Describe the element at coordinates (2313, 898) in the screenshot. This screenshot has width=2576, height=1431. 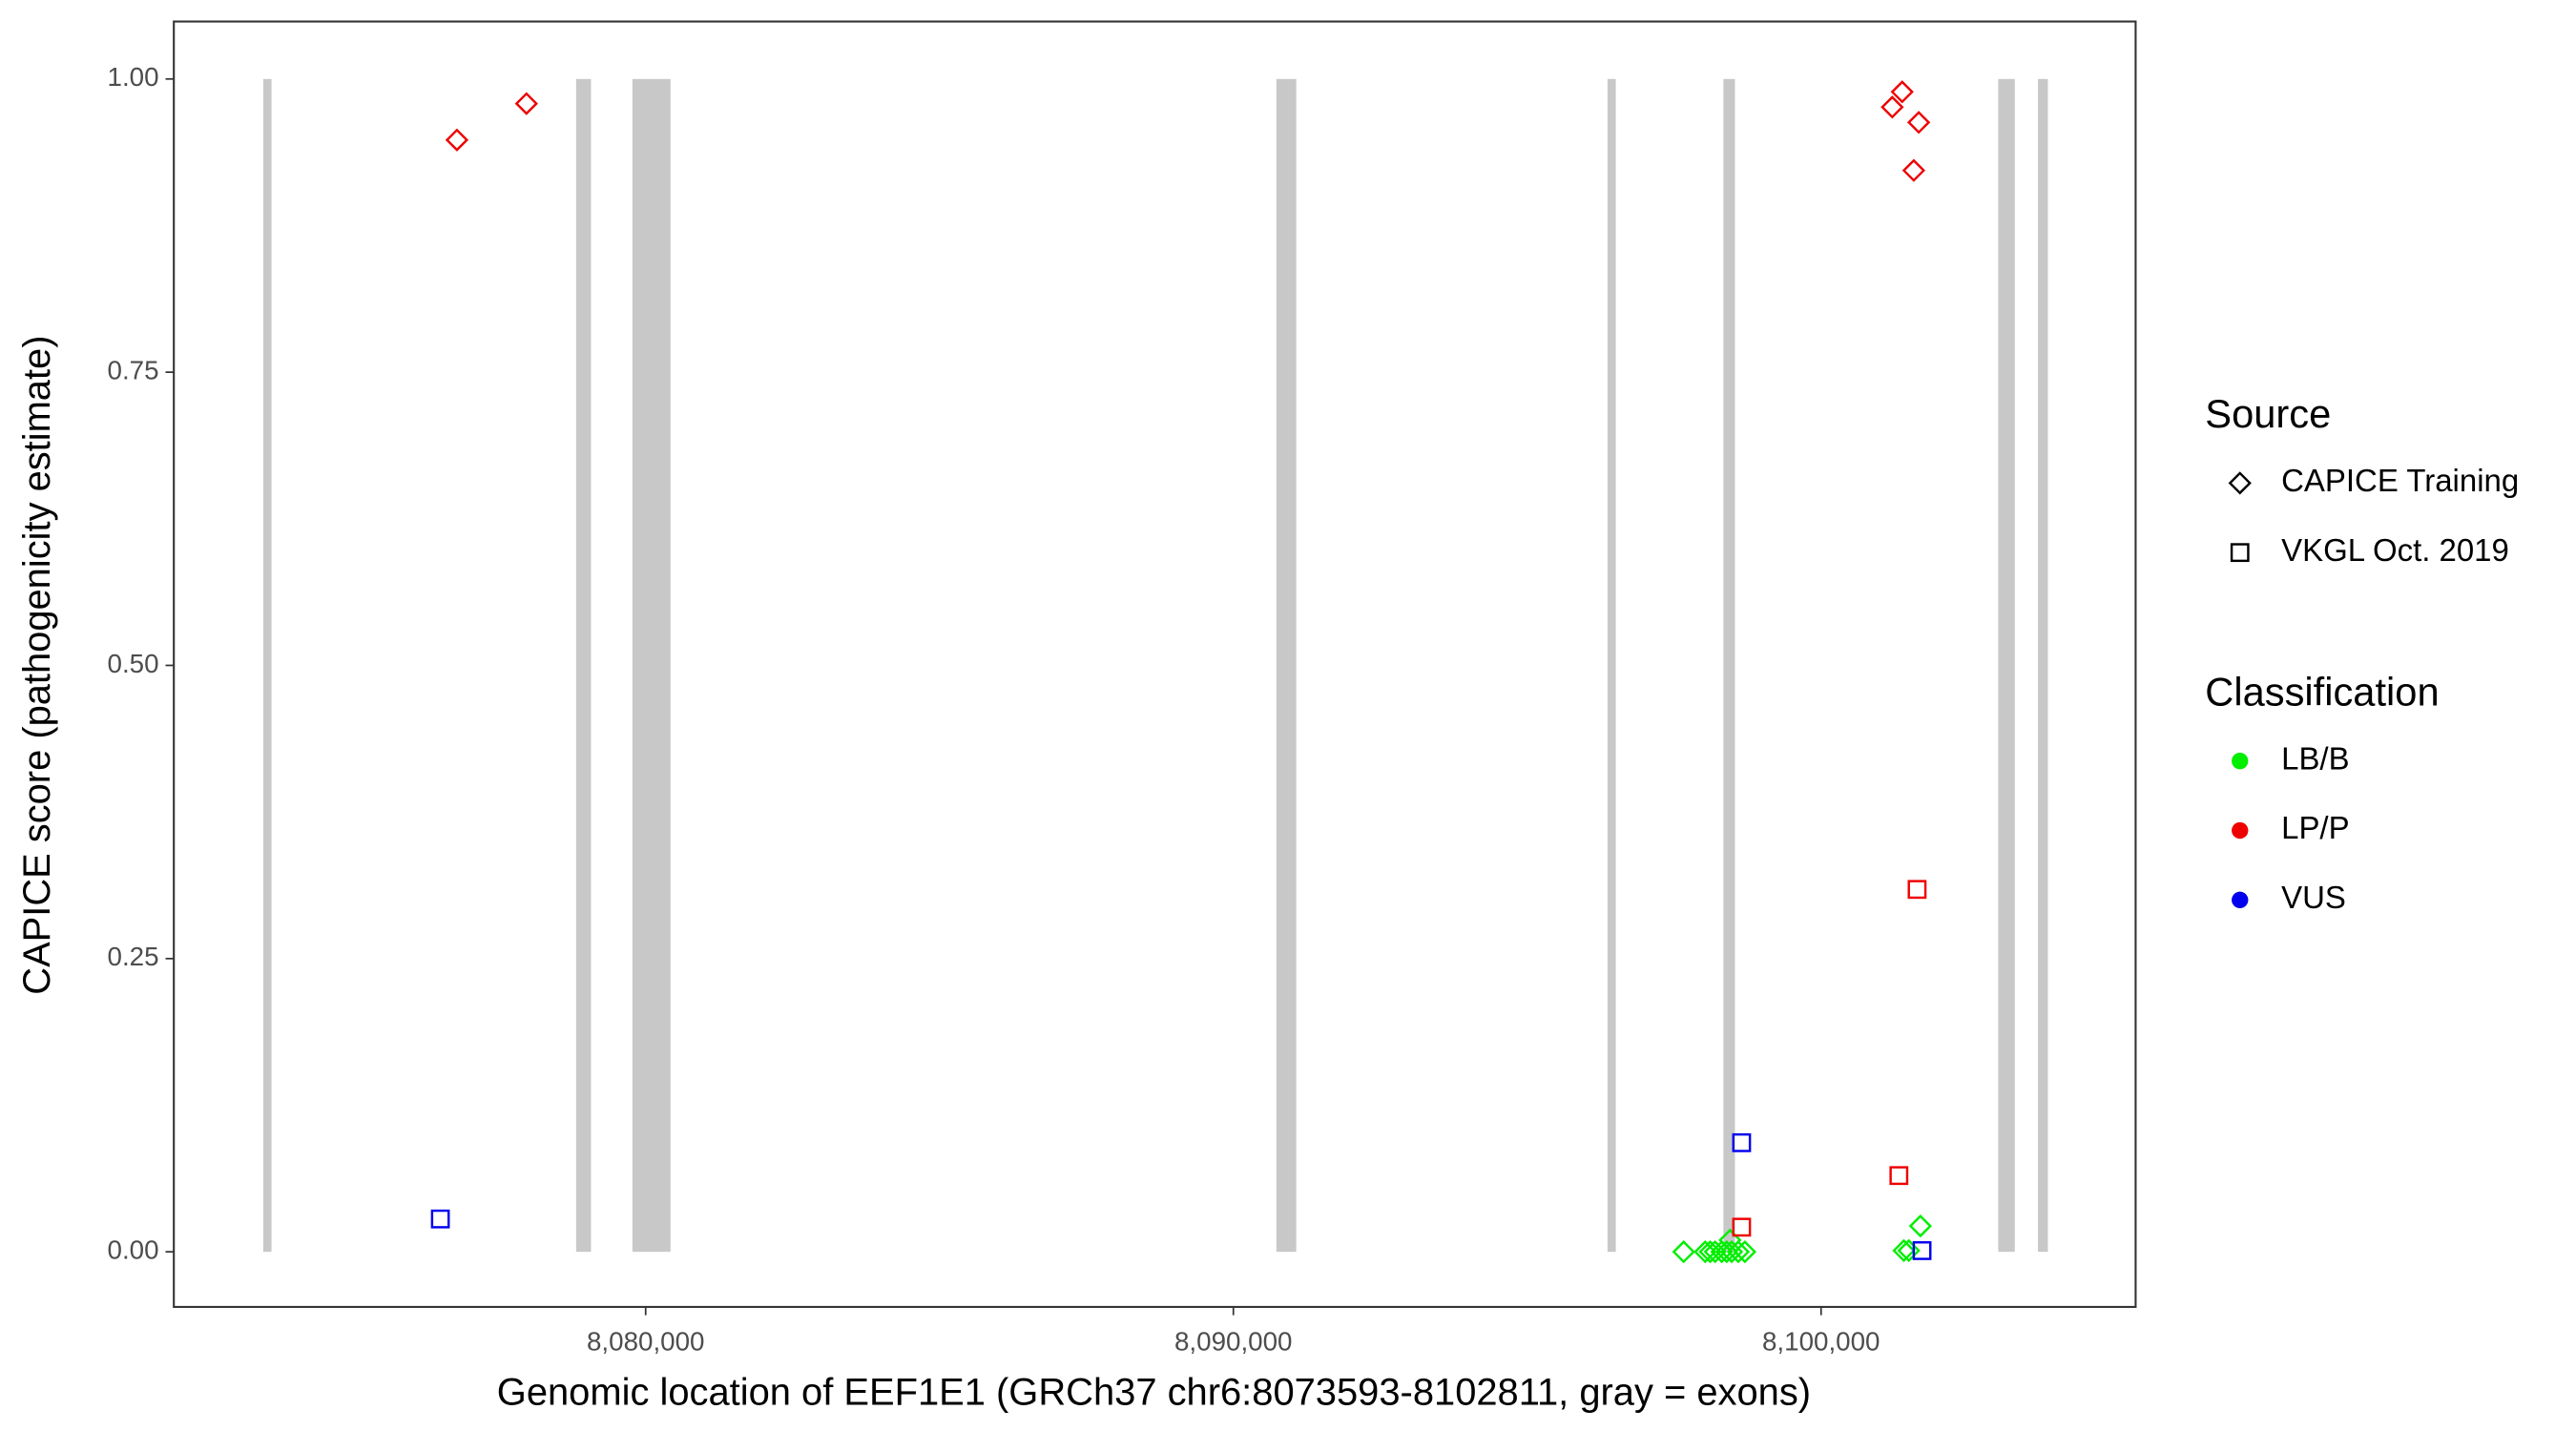
I see `legend-label: VUS` at that location.